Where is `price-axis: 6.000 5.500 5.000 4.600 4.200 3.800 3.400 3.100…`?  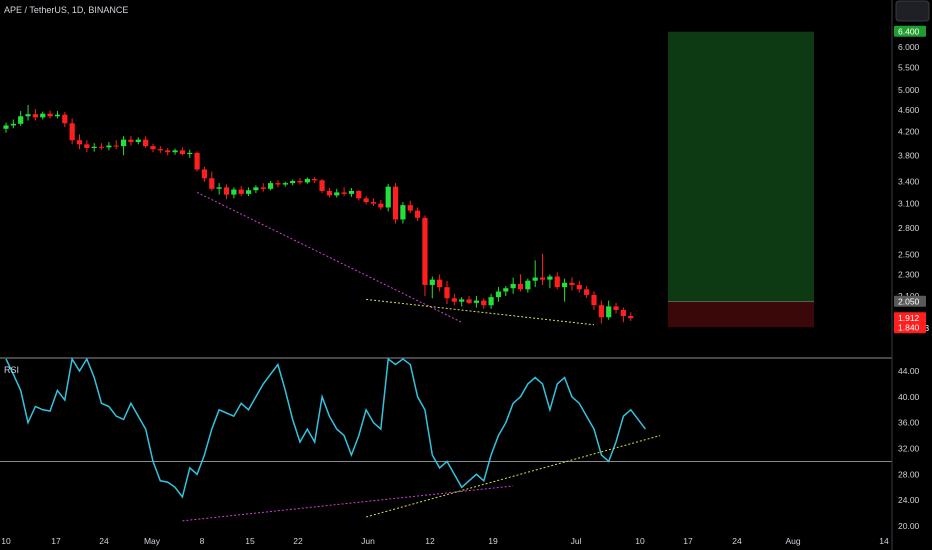
price-axis: 6.000 5.500 5.000 4.600 4.200 3.800 3.400 3.100… is located at coordinates (911, 278).